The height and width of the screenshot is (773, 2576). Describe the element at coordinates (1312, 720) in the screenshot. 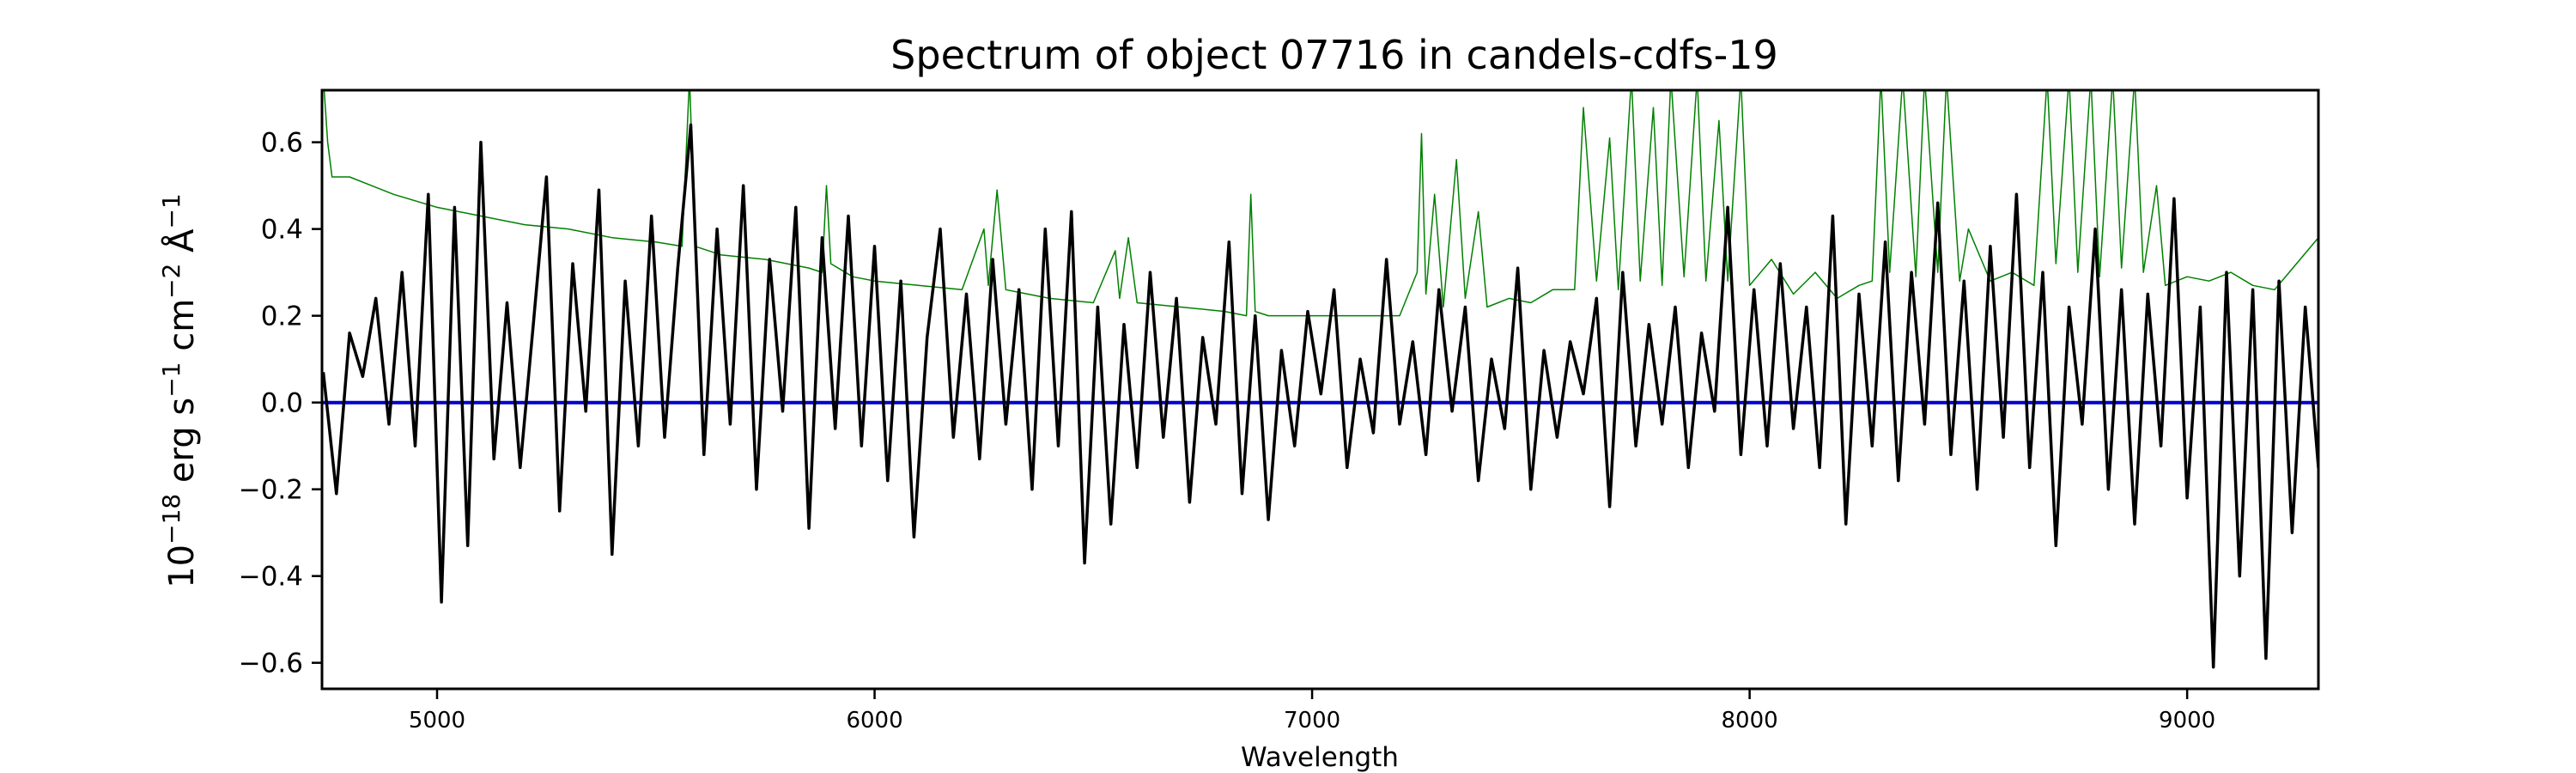

I see `x-tick-label: 7000` at that location.